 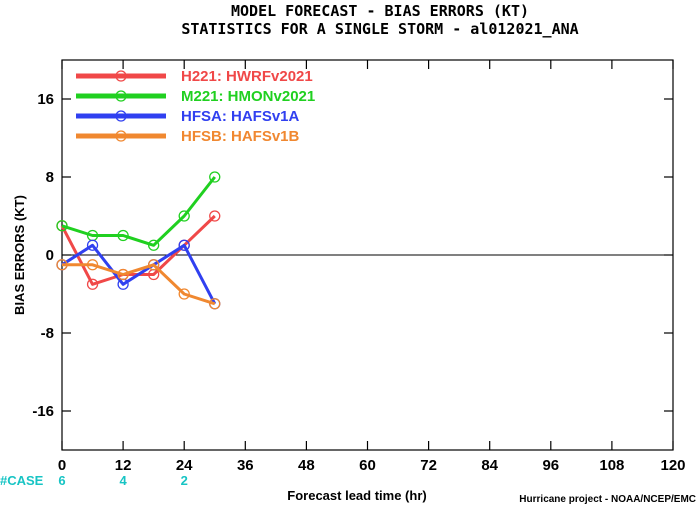 I want to click on legend-item: M221: HMONv2021, so click(x=195, y=96).